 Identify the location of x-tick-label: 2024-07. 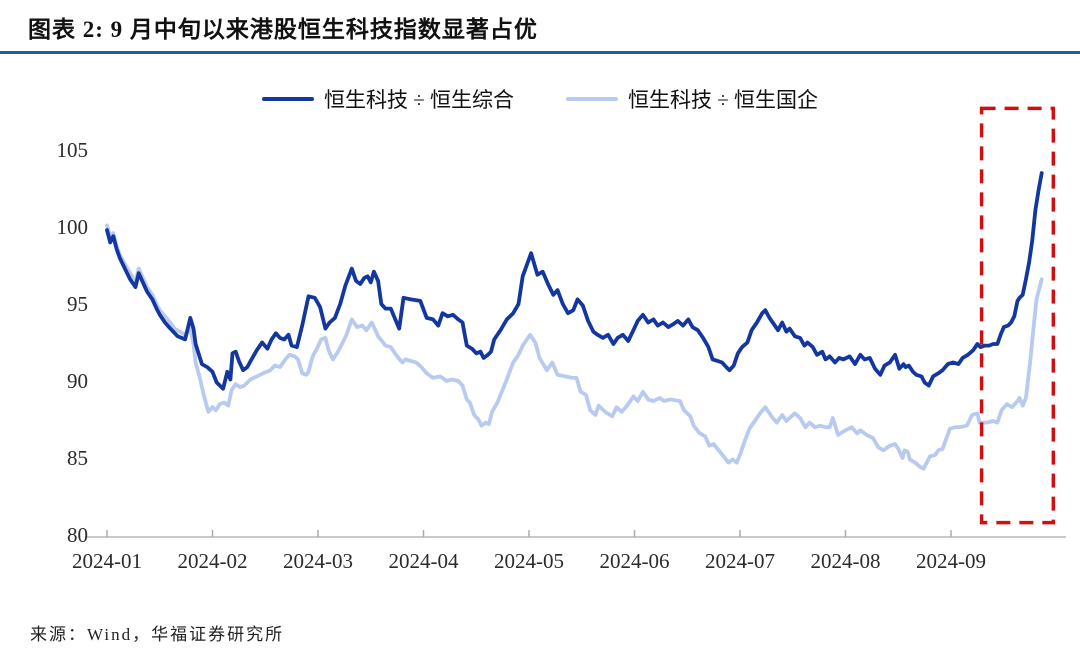
(740, 561).